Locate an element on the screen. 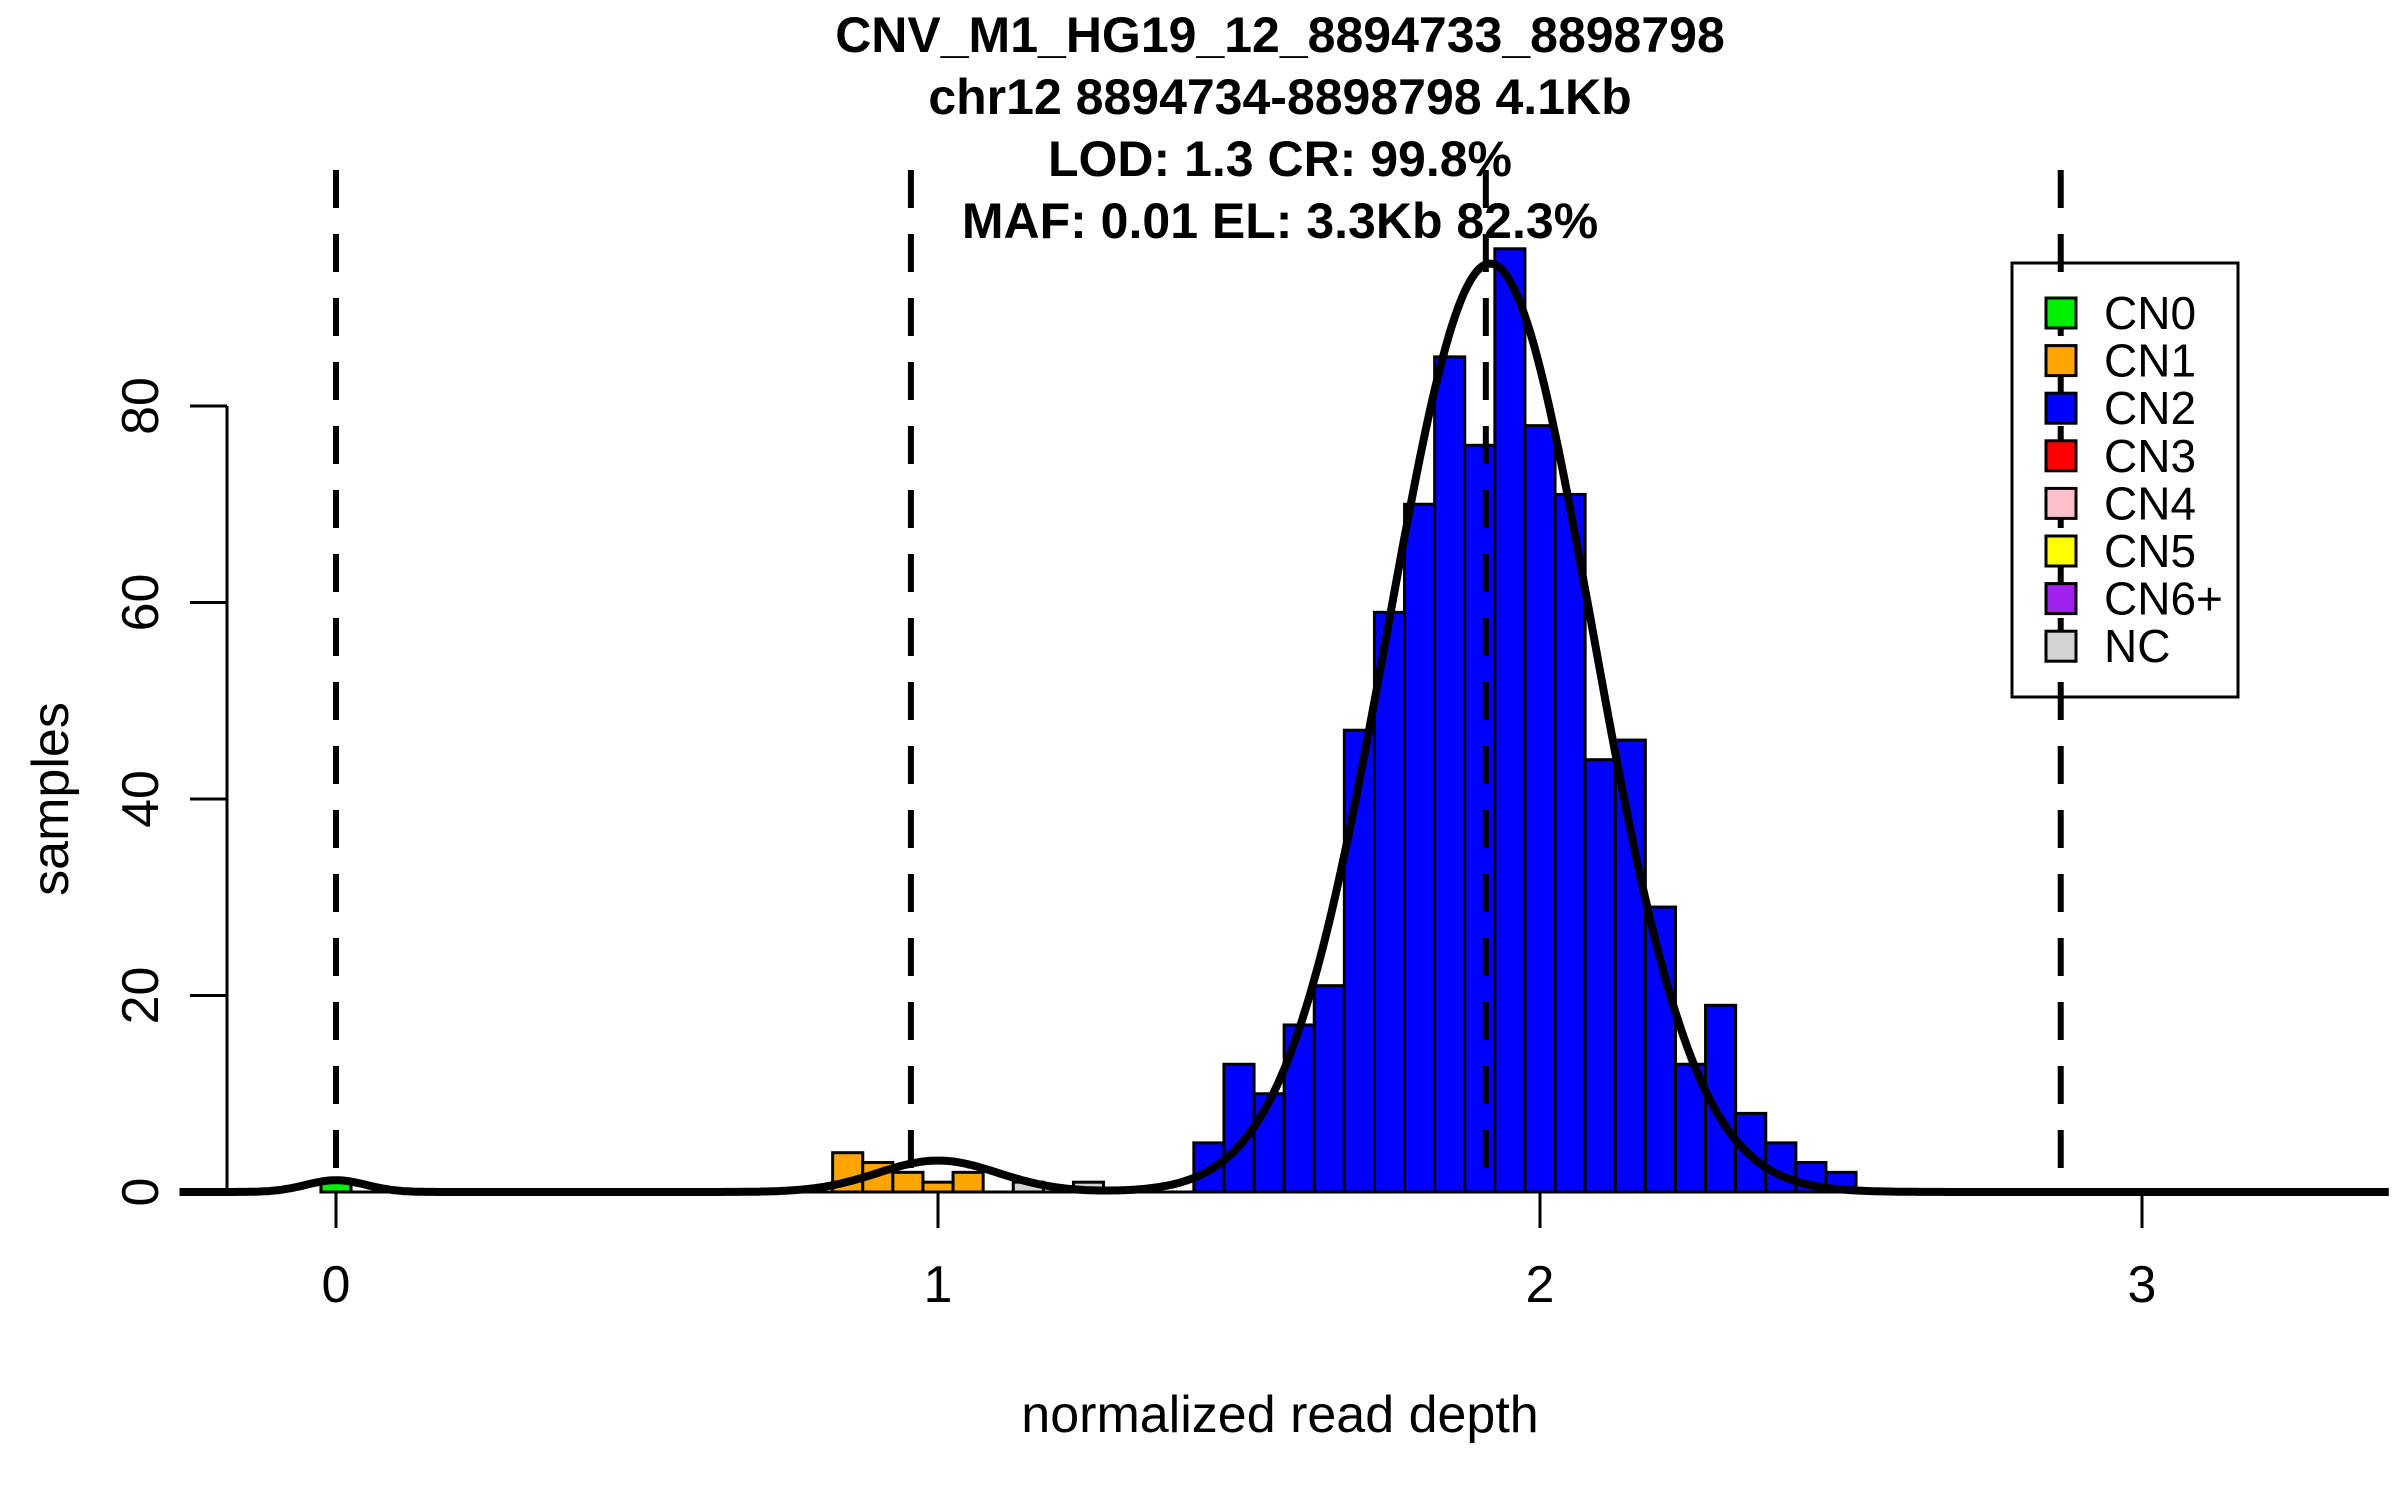  plot-title-line-1: CNV_M1_HG19_12_8894733_8898798 is located at coordinates (1280, 35).